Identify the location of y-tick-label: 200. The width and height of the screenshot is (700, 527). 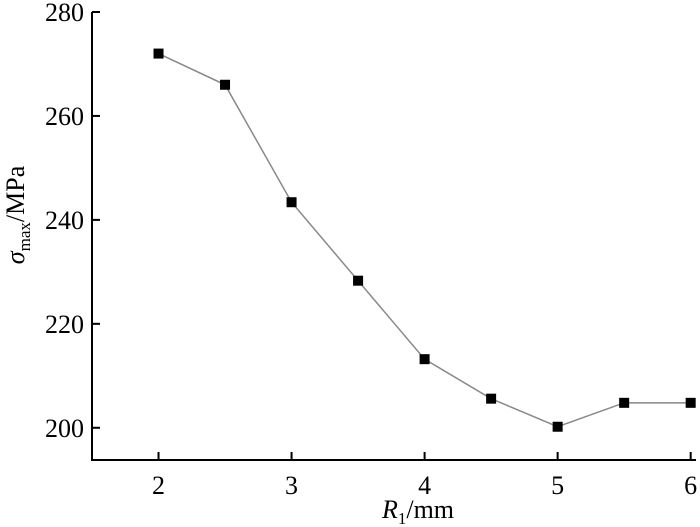
(64, 428).